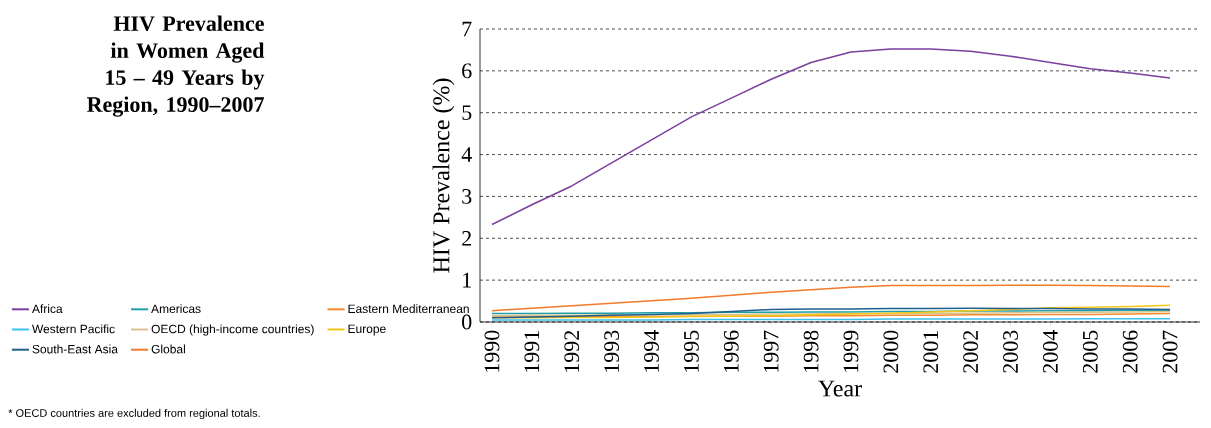  What do you see at coordinates (168, 349) in the screenshot?
I see `legend-label: Global` at bounding box center [168, 349].